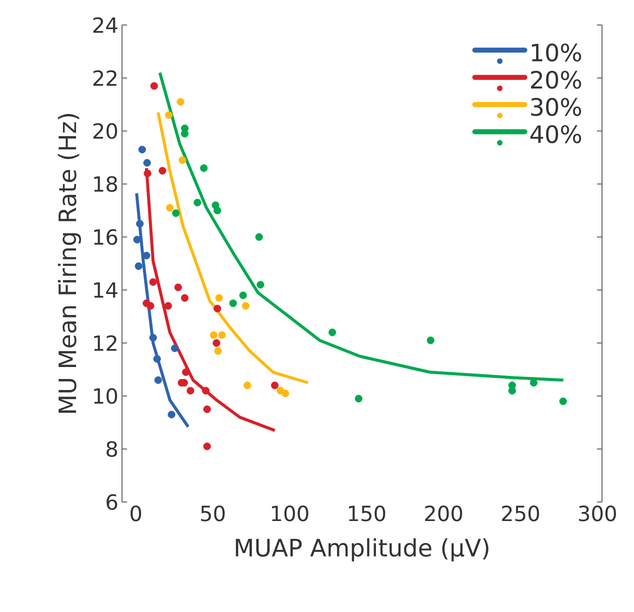 This screenshot has width=634, height=612. What do you see at coordinates (112, 449) in the screenshot?
I see `y-tick-label: 8` at bounding box center [112, 449].